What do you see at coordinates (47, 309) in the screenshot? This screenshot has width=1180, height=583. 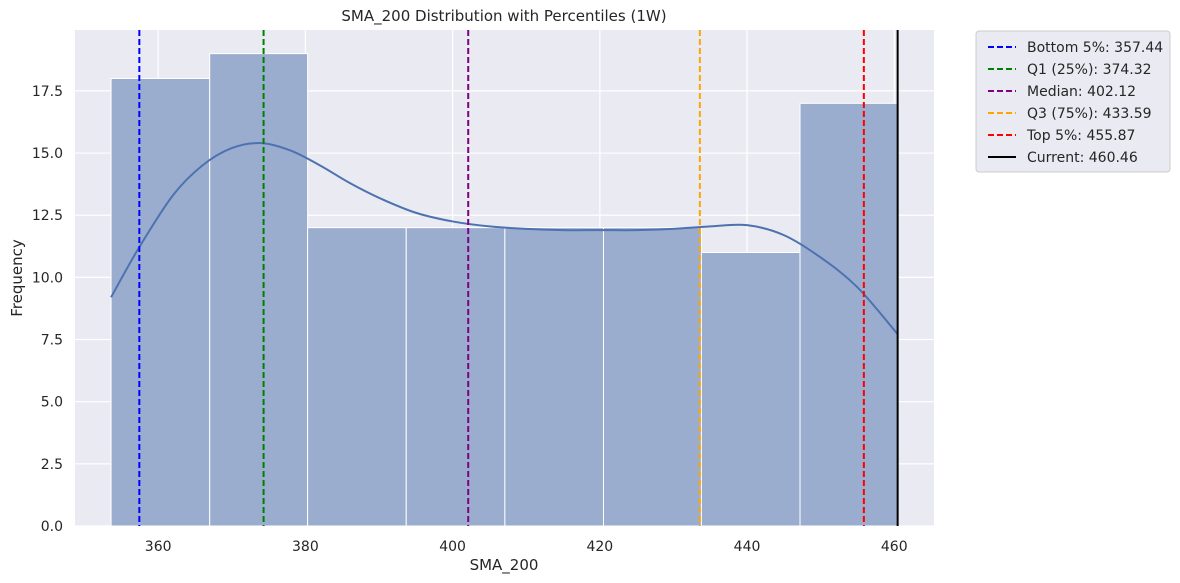 I see `y-axis-ticks: 0.0 2.5 5.0 7.5 10.0 12.5 15.0 17.5` at bounding box center [47, 309].